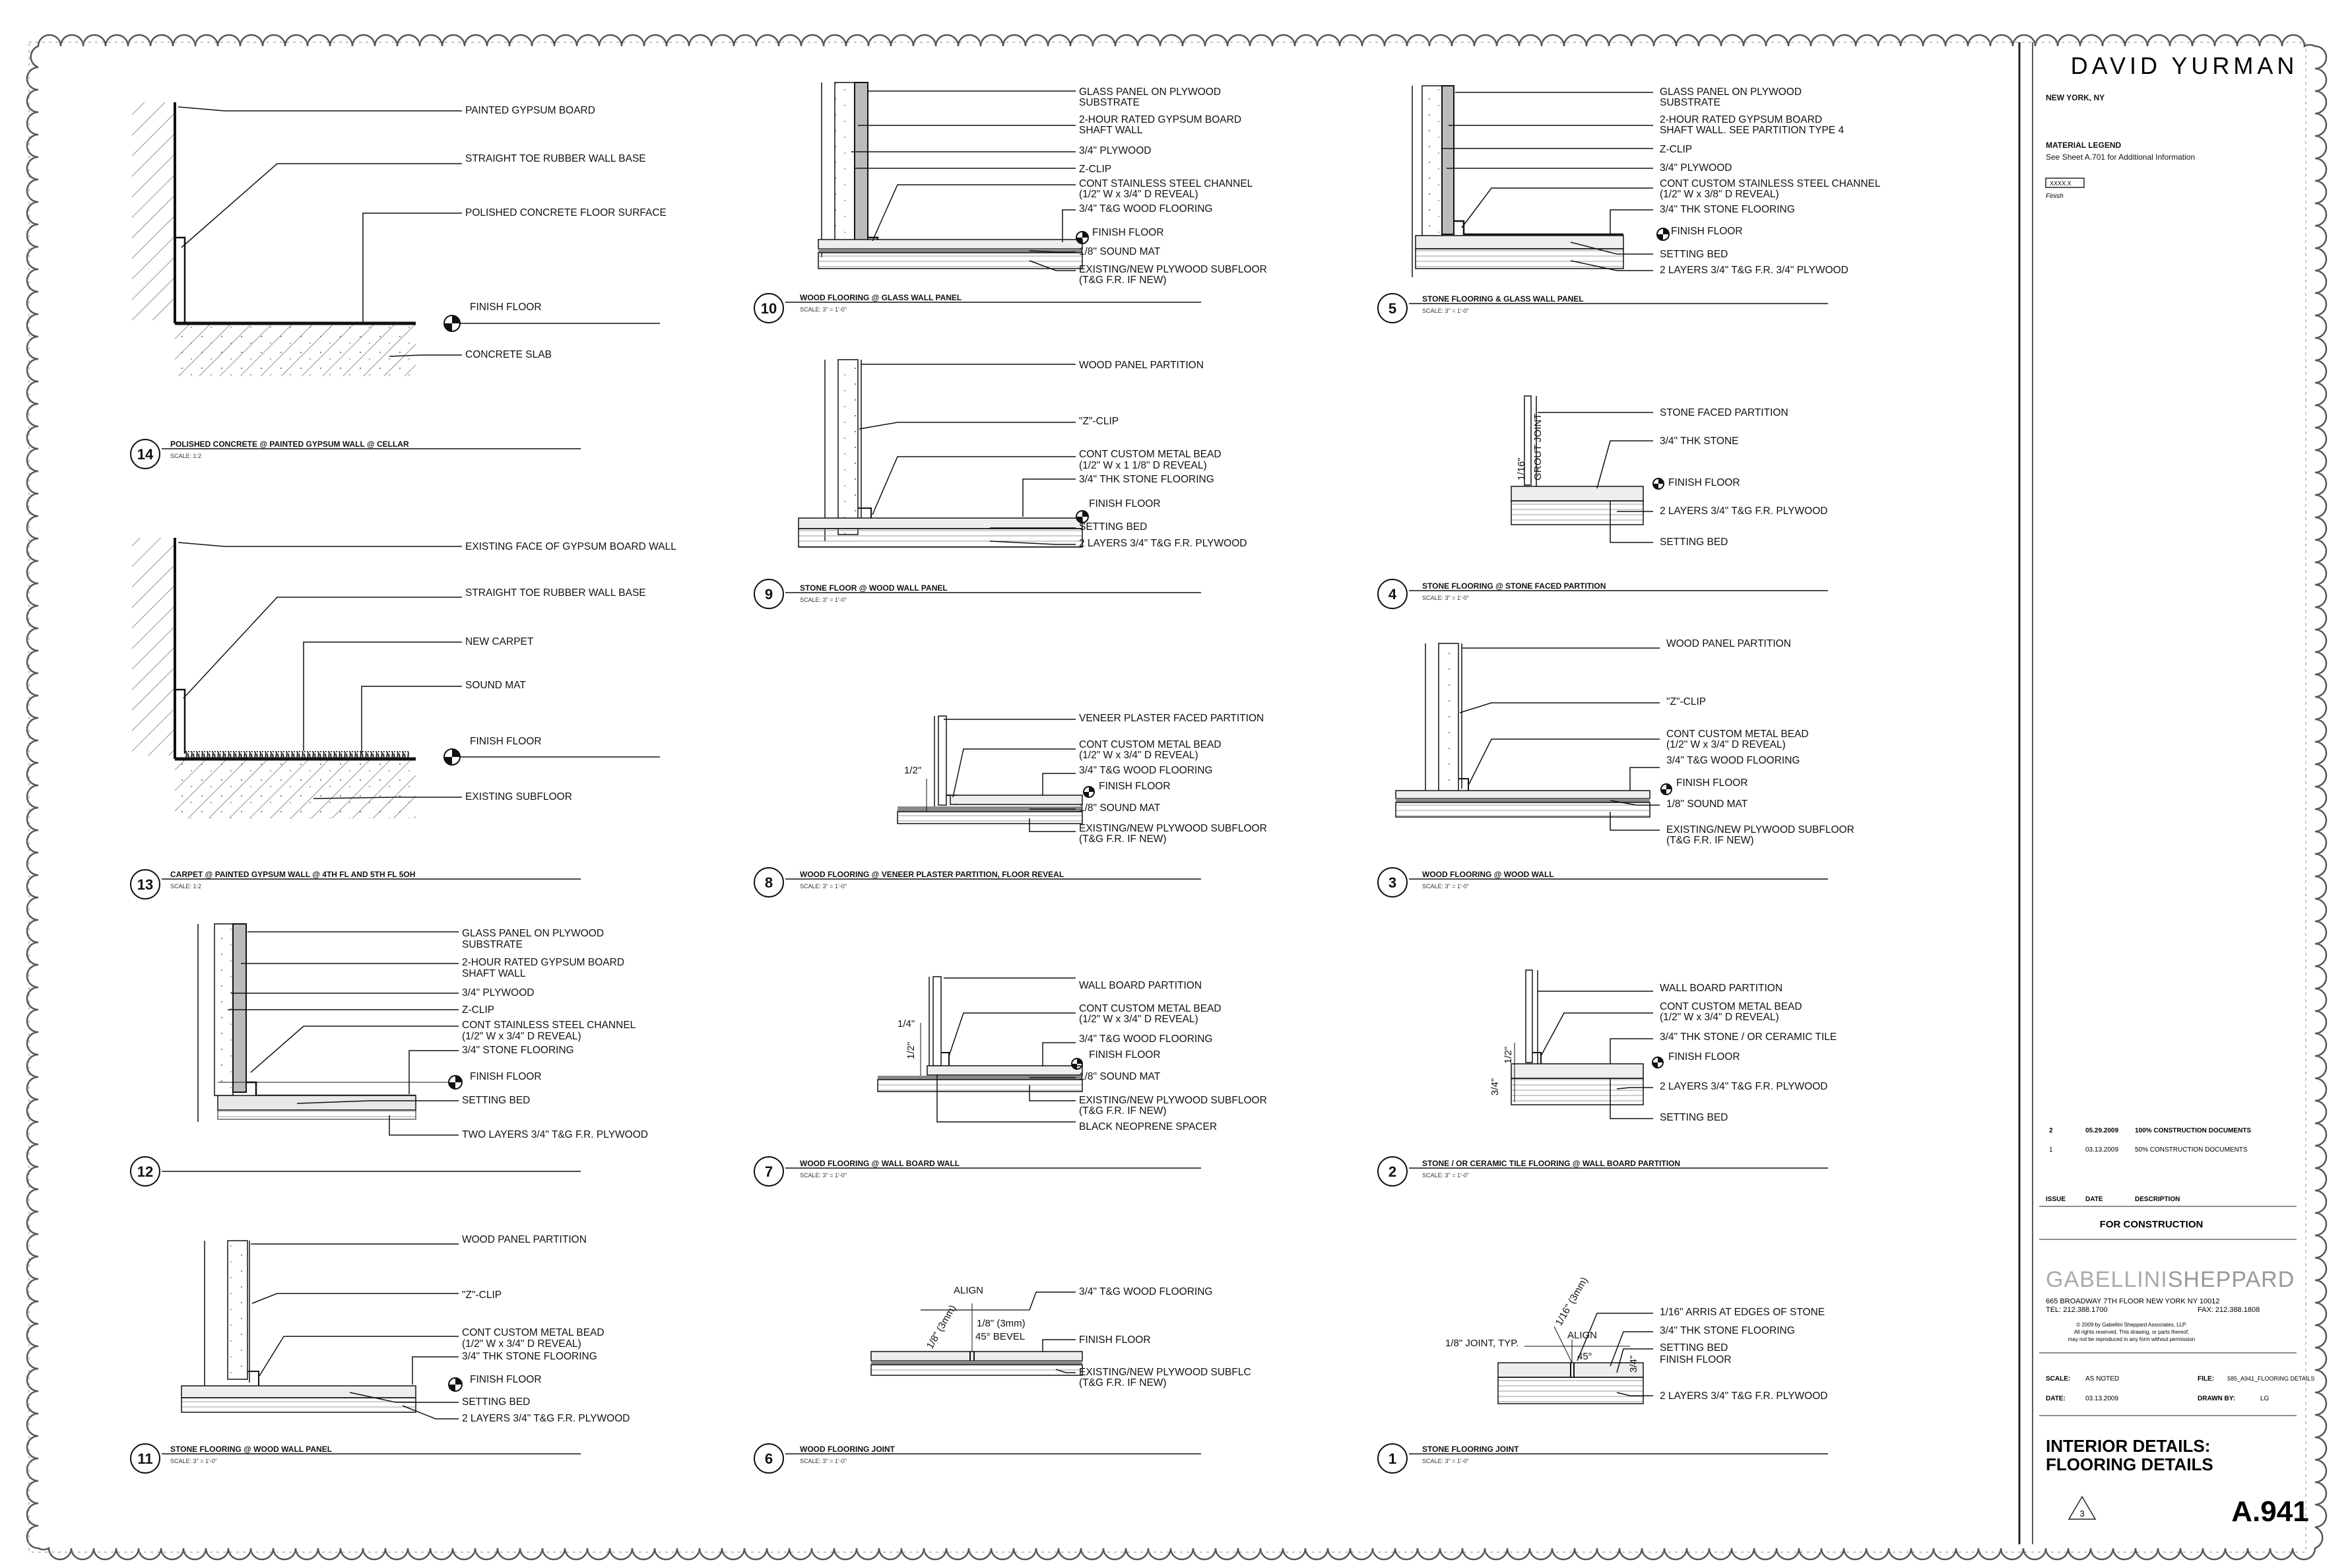  I want to click on d12-label-6: CONT STAINLESS STEEL CHANNEL, so click(549, 1025).